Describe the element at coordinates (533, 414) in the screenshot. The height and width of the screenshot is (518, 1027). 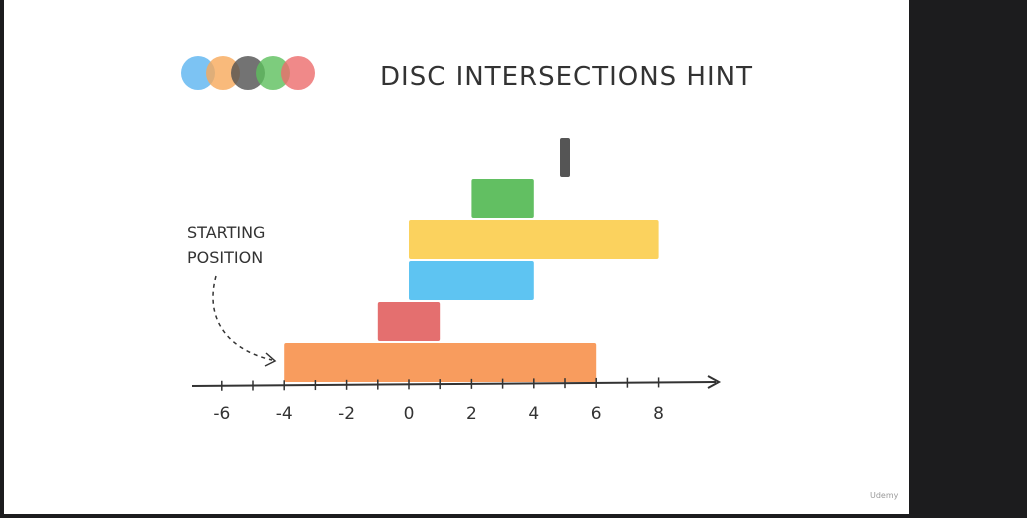
I see `axis-tick-label: 4` at that location.